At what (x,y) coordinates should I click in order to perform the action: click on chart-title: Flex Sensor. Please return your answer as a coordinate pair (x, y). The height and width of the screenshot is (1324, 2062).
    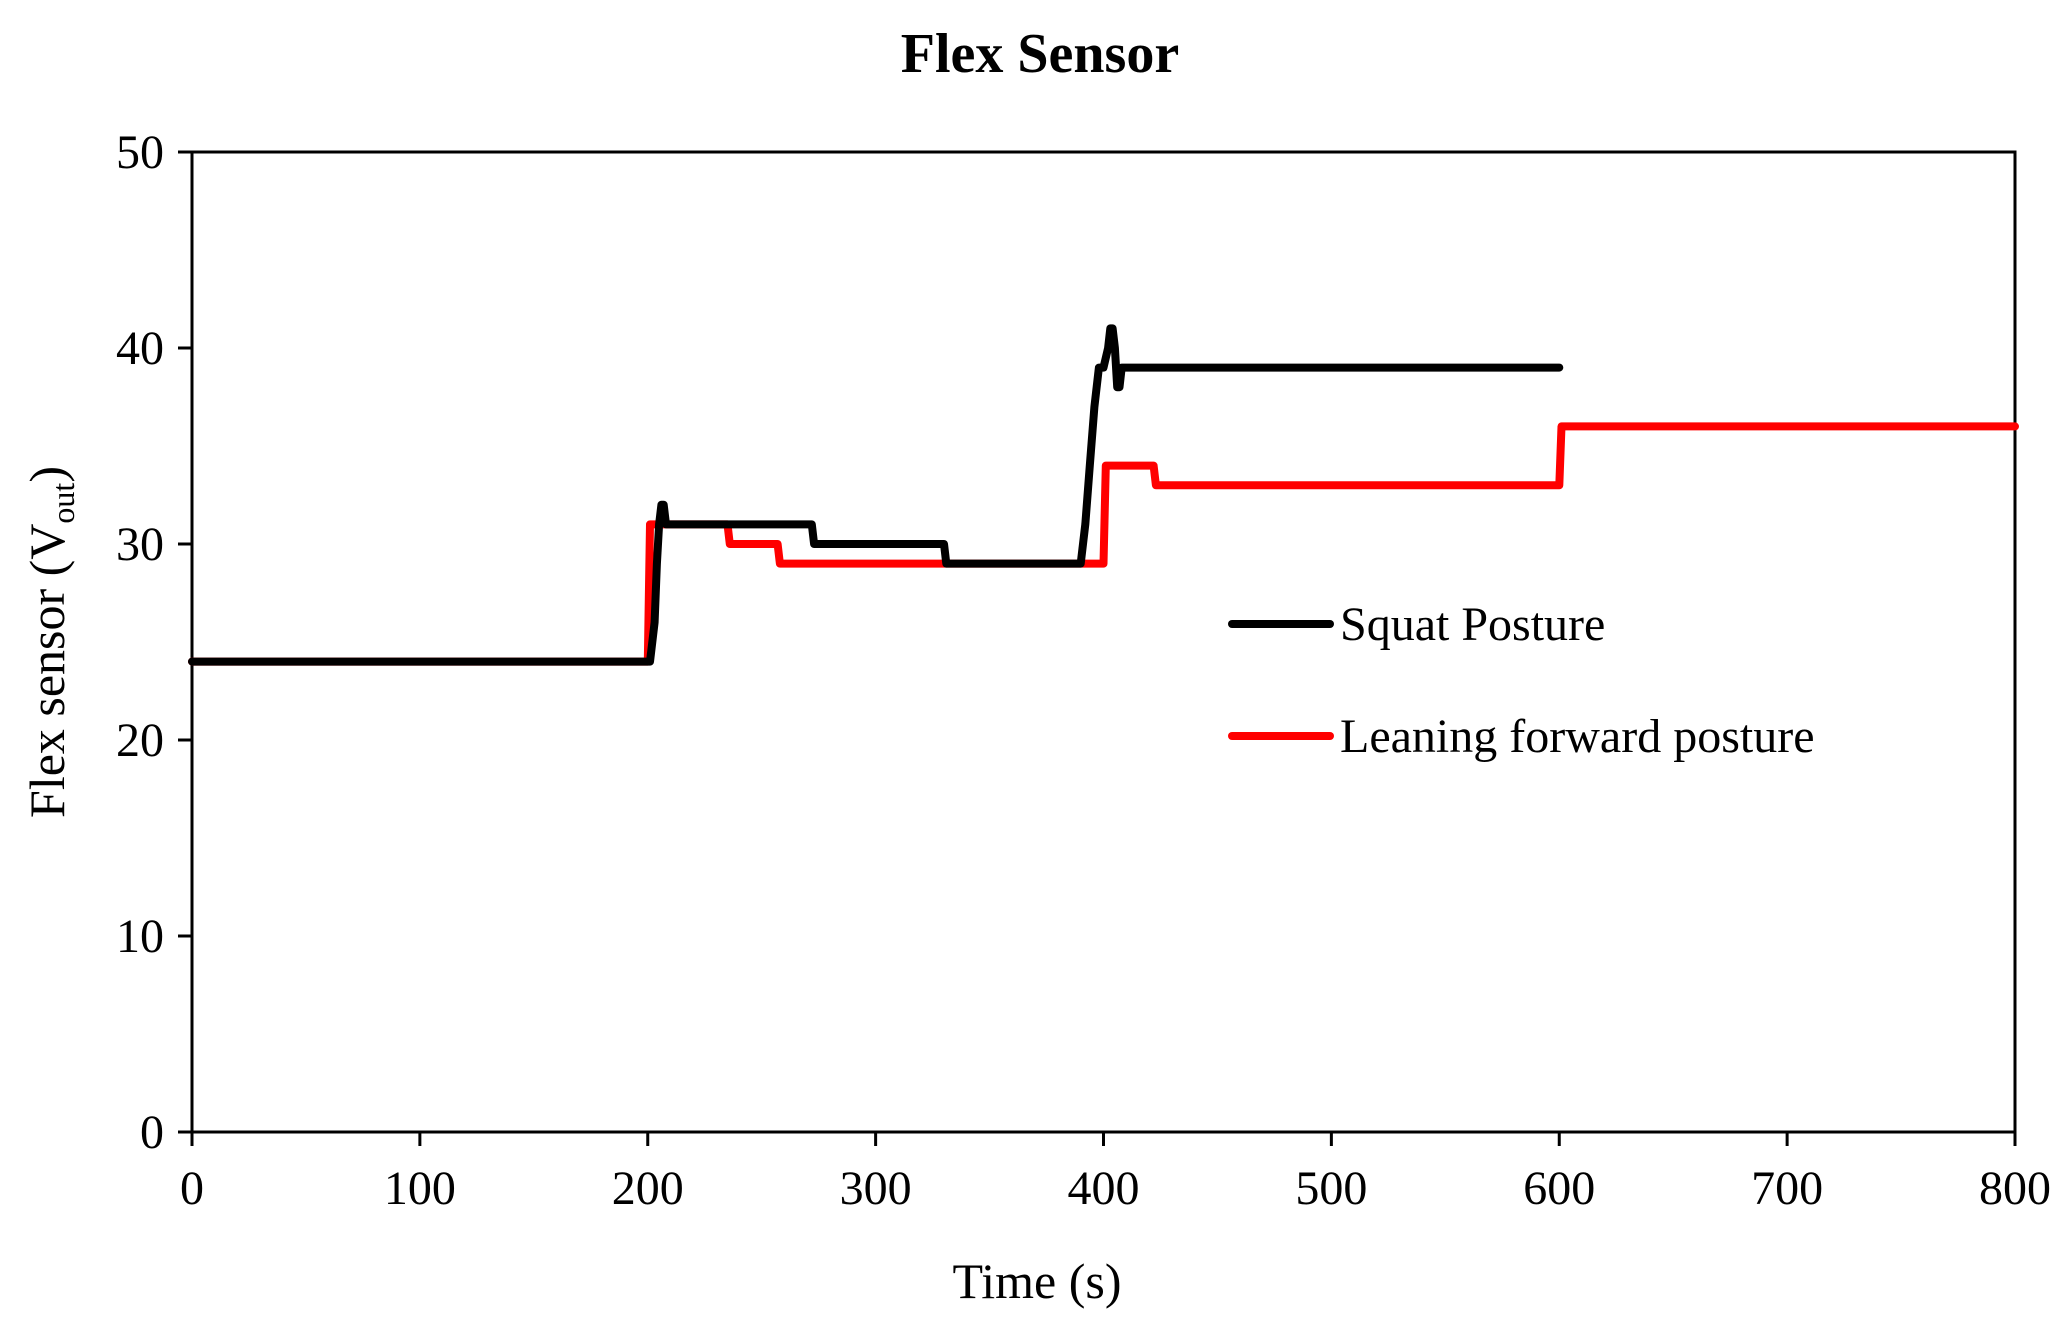
    Looking at the image, I should click on (1040, 54).